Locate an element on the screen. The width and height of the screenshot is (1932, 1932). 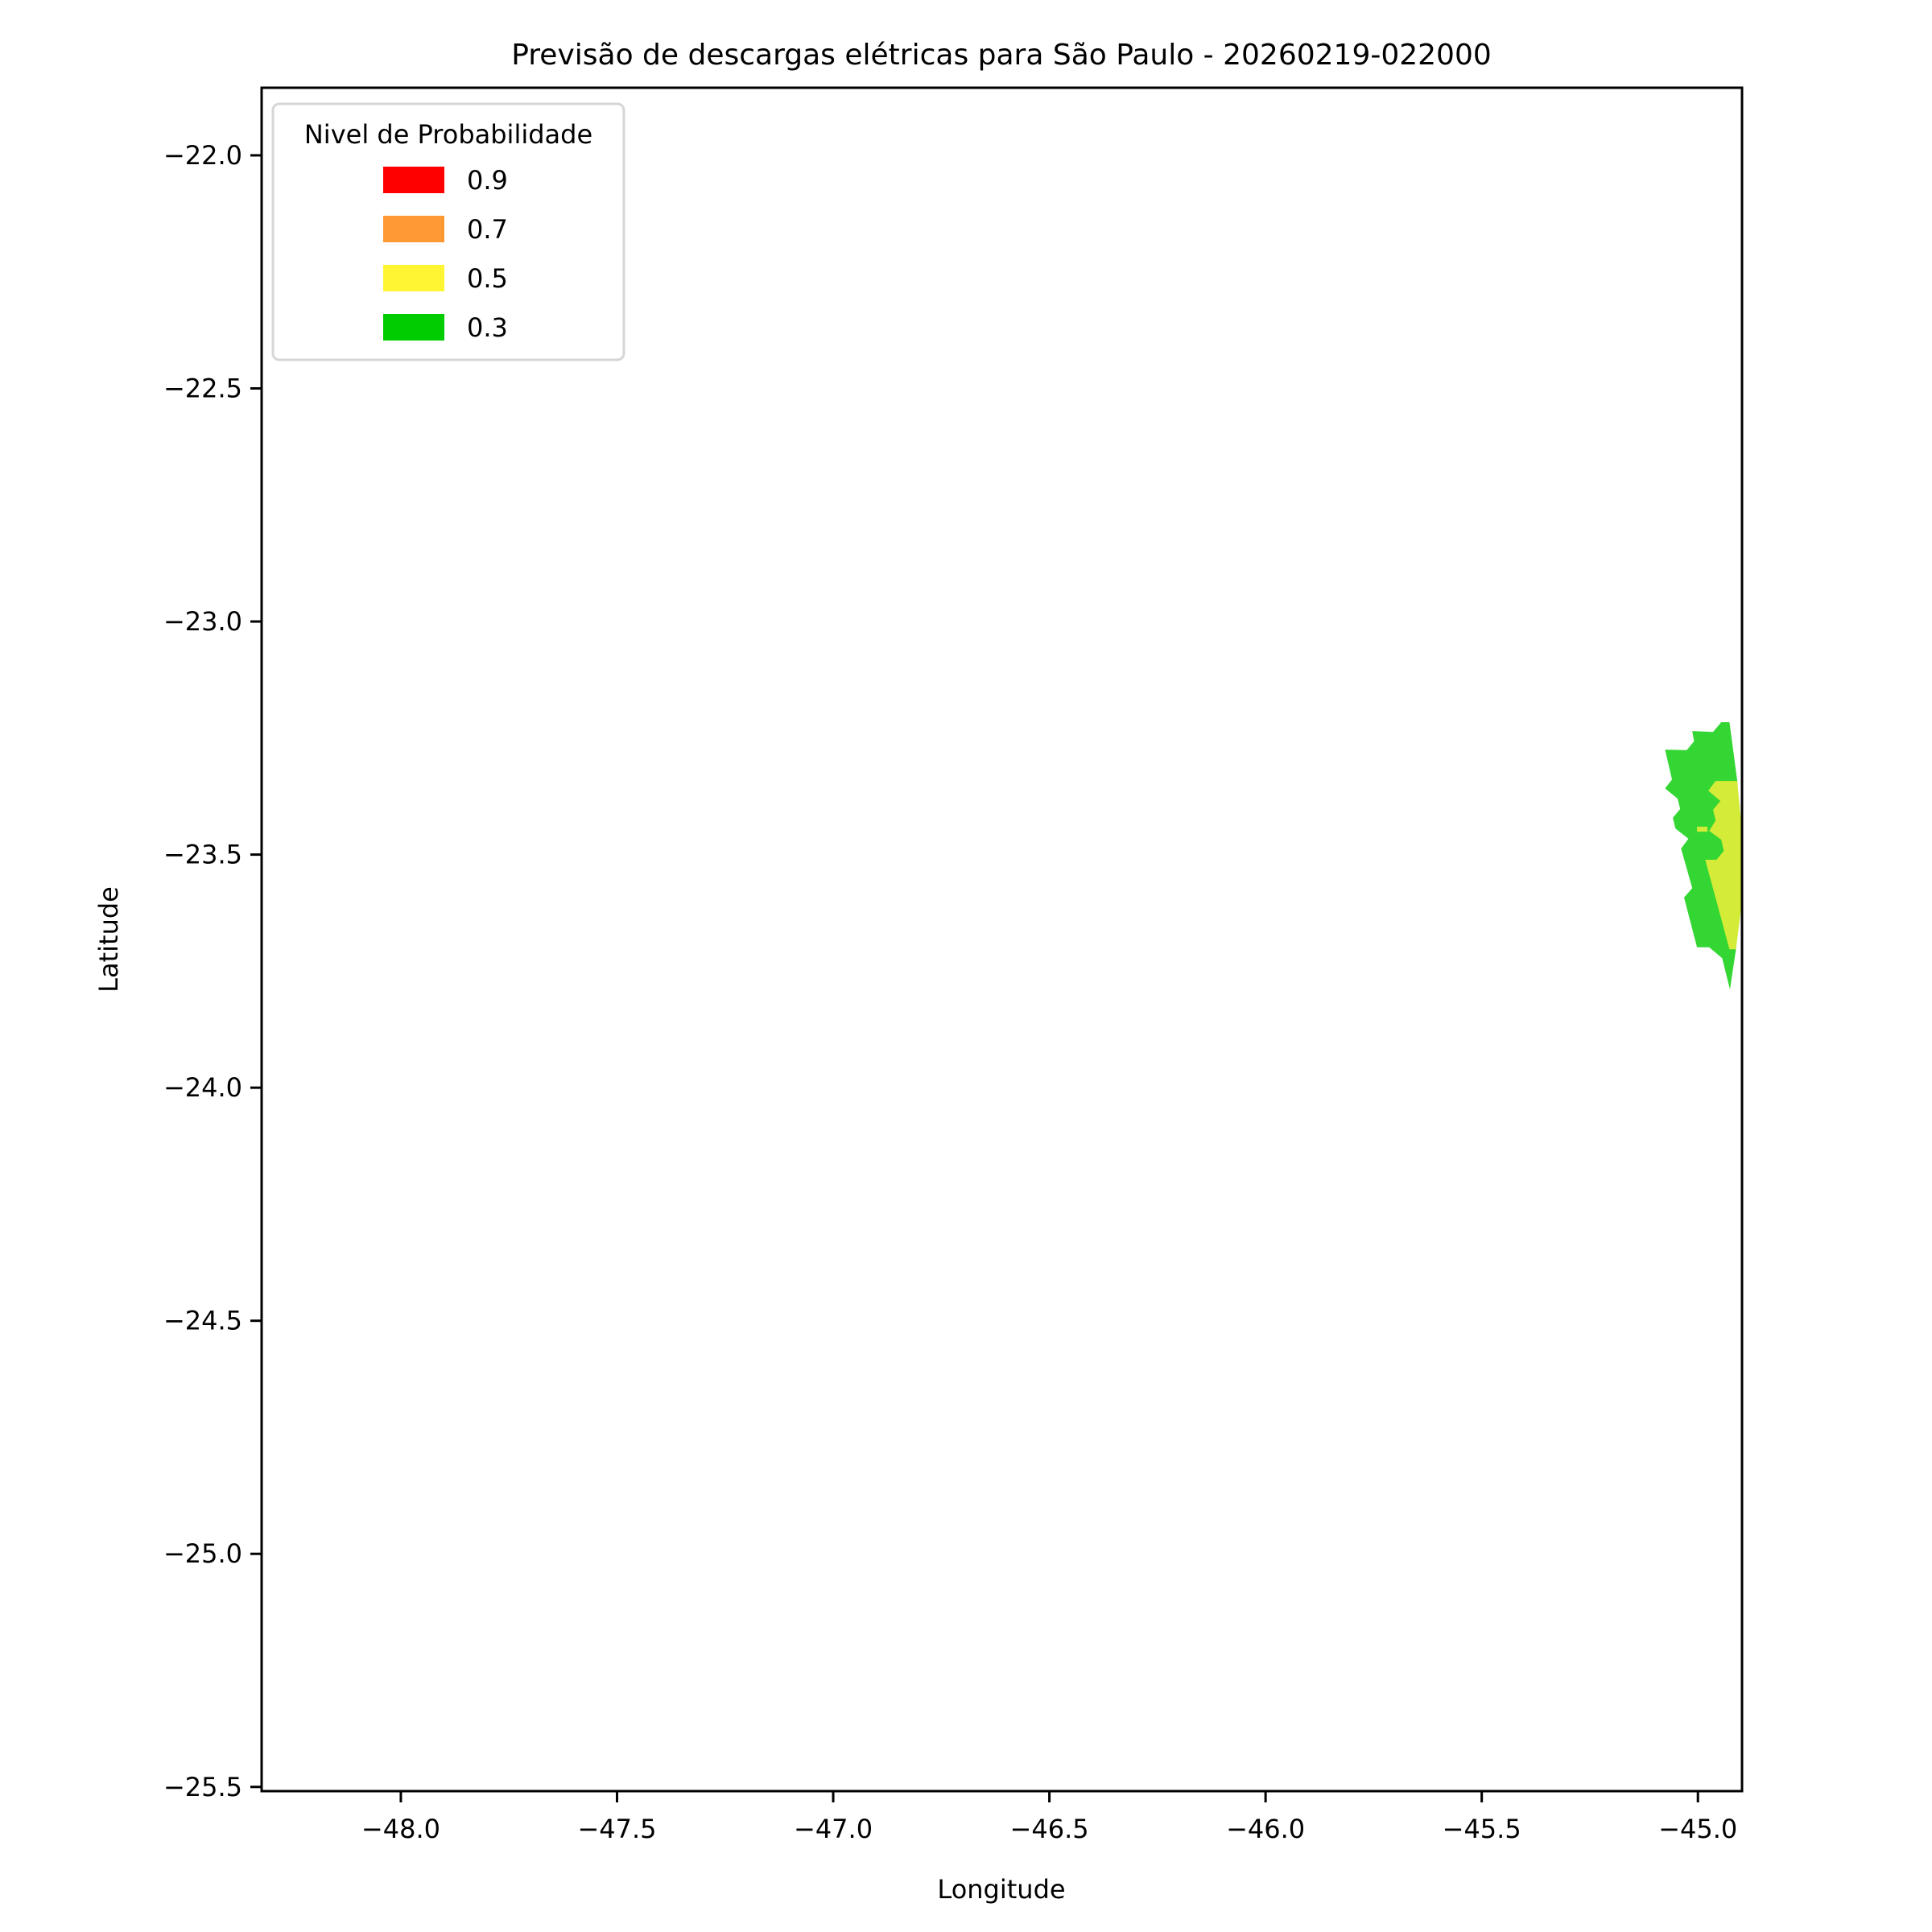
legend: Nivel de Probabilidade 0.9 0.7 0.5 0.3 is located at coordinates (448, 231).